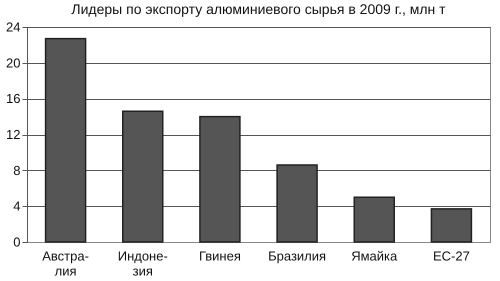 The height and width of the screenshot is (281, 500). I want to click on x-tick-label: Австра- лия, so click(65, 263).